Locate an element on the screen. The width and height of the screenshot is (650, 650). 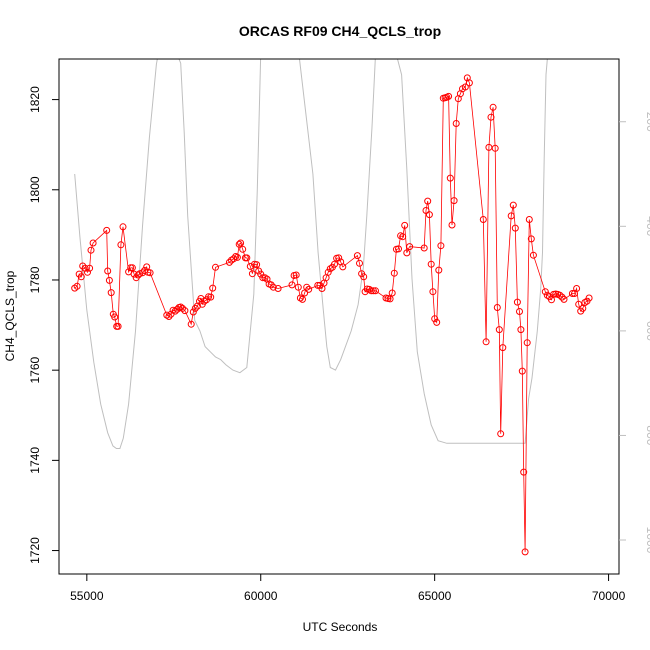
chart-title: ORCAS RF09 CH4_QCLS_trop is located at coordinates (340, 31).